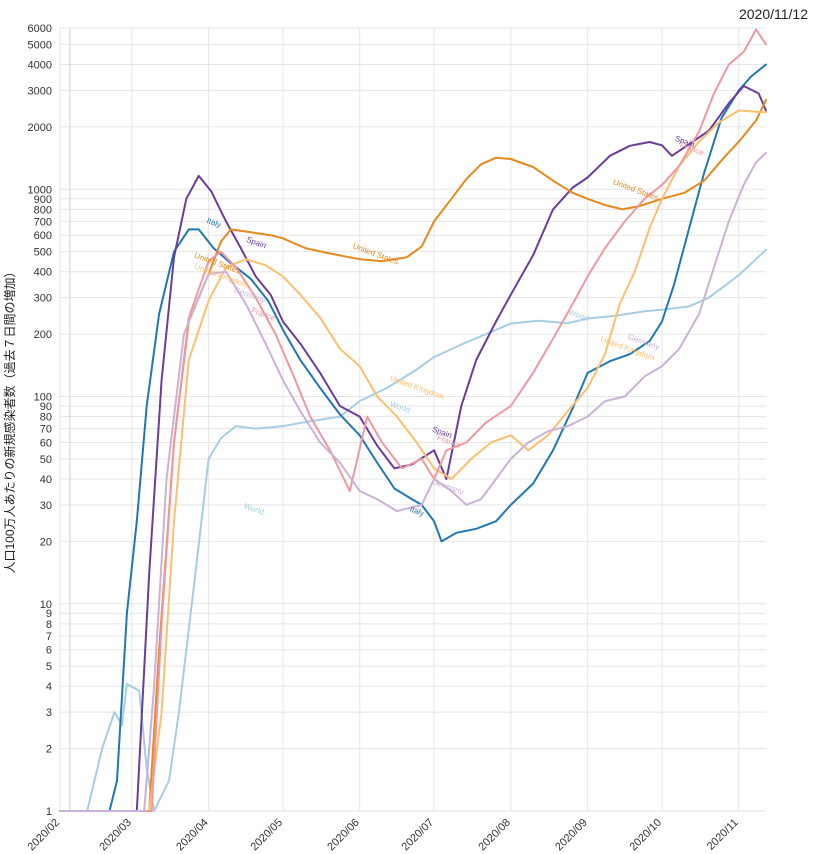 This screenshot has height=854, width=814. What do you see at coordinates (46, 542) in the screenshot?
I see `y-tick-label: 20` at bounding box center [46, 542].